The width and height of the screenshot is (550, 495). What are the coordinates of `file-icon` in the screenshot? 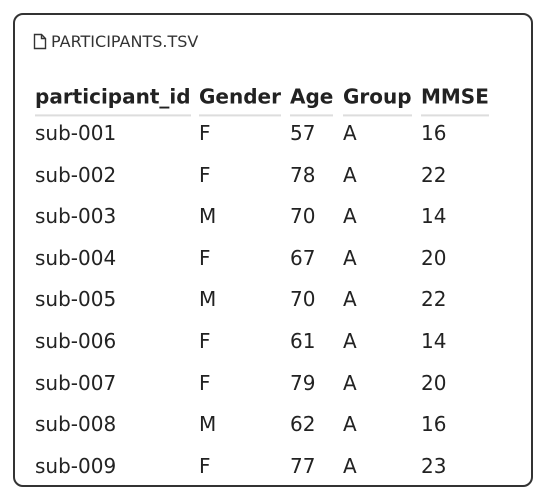 It's located at (40, 41).